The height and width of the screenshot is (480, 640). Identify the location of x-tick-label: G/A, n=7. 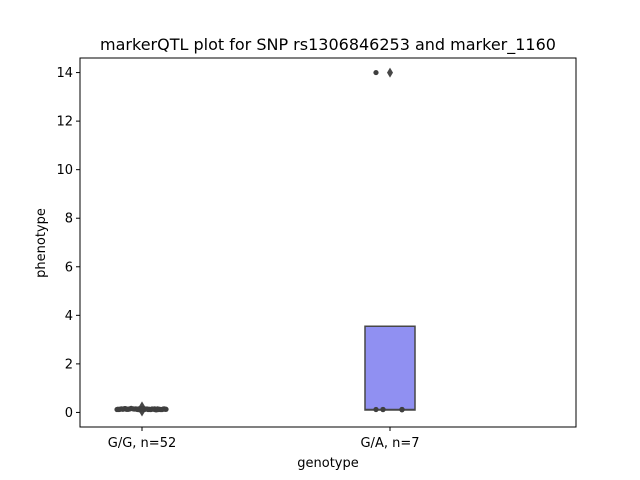
(389, 443).